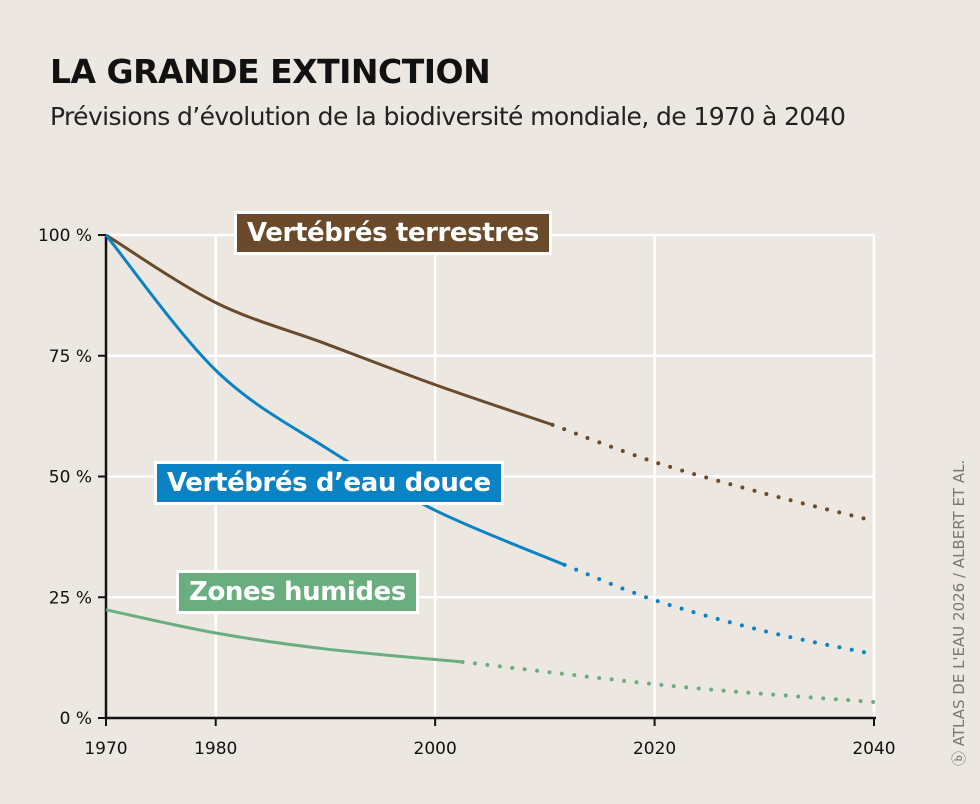 The height and width of the screenshot is (804, 980). I want to click on x-tick-label: 2020, so click(654, 749).